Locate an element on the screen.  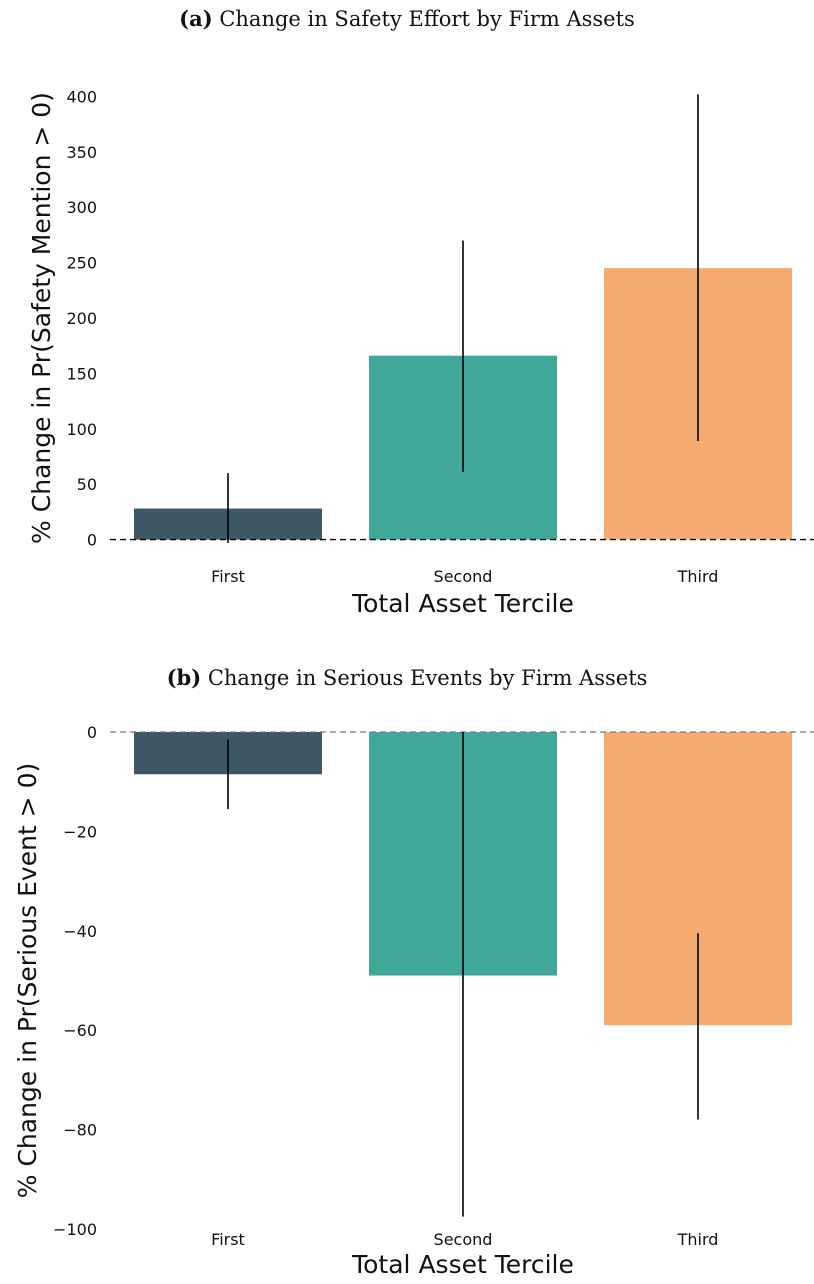
y-tick-label: 400 is located at coordinates (81, 96).